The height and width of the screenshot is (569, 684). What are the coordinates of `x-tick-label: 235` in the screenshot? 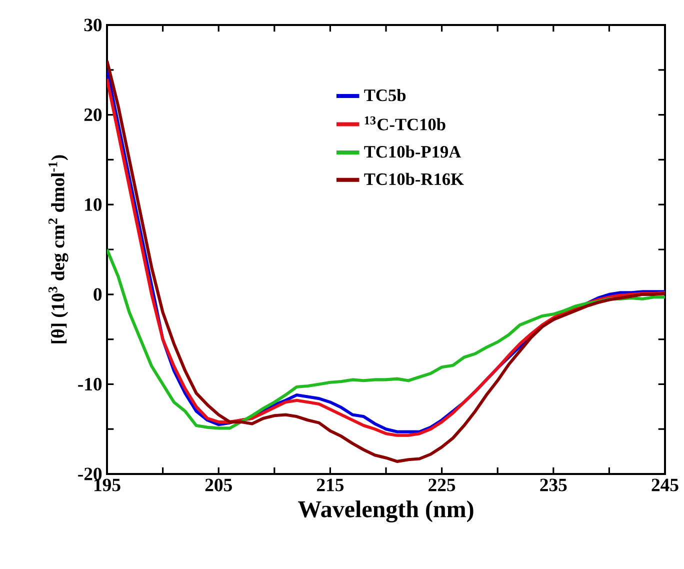 It's located at (553, 485).